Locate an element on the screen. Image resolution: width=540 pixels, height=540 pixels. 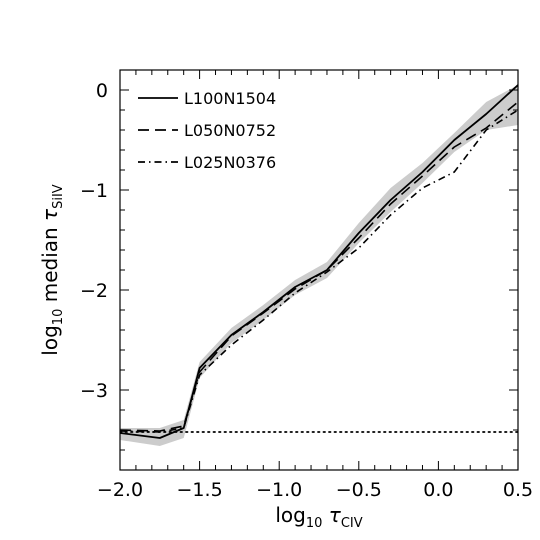
ylabel-symbol-sub: SiIV is located at coordinates (58, 196).